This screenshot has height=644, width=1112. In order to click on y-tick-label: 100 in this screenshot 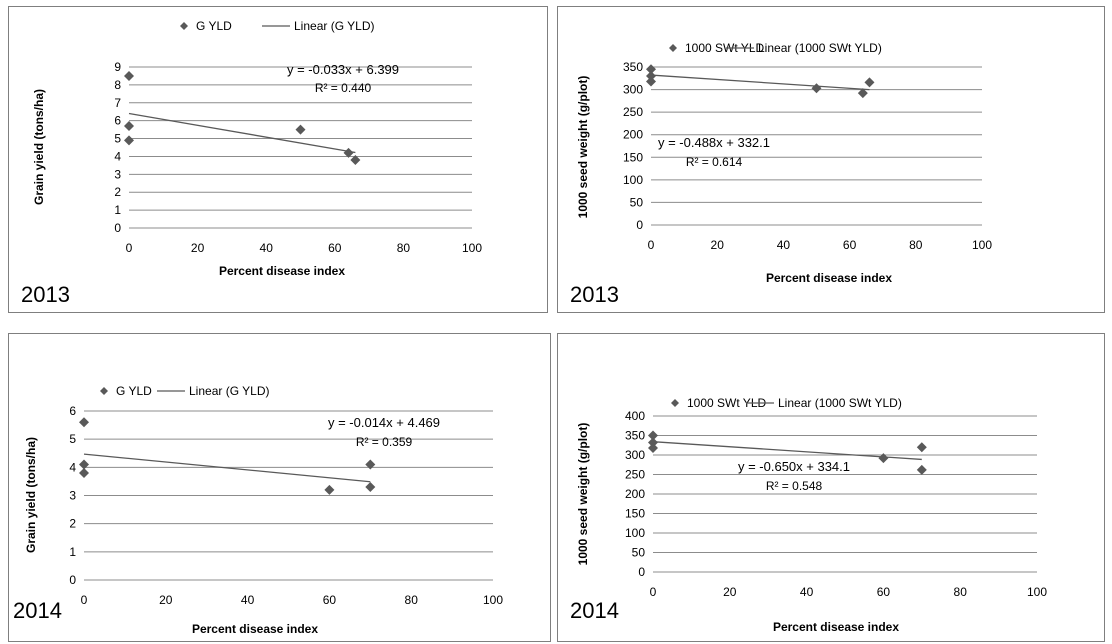, I will do `click(633, 180)`.